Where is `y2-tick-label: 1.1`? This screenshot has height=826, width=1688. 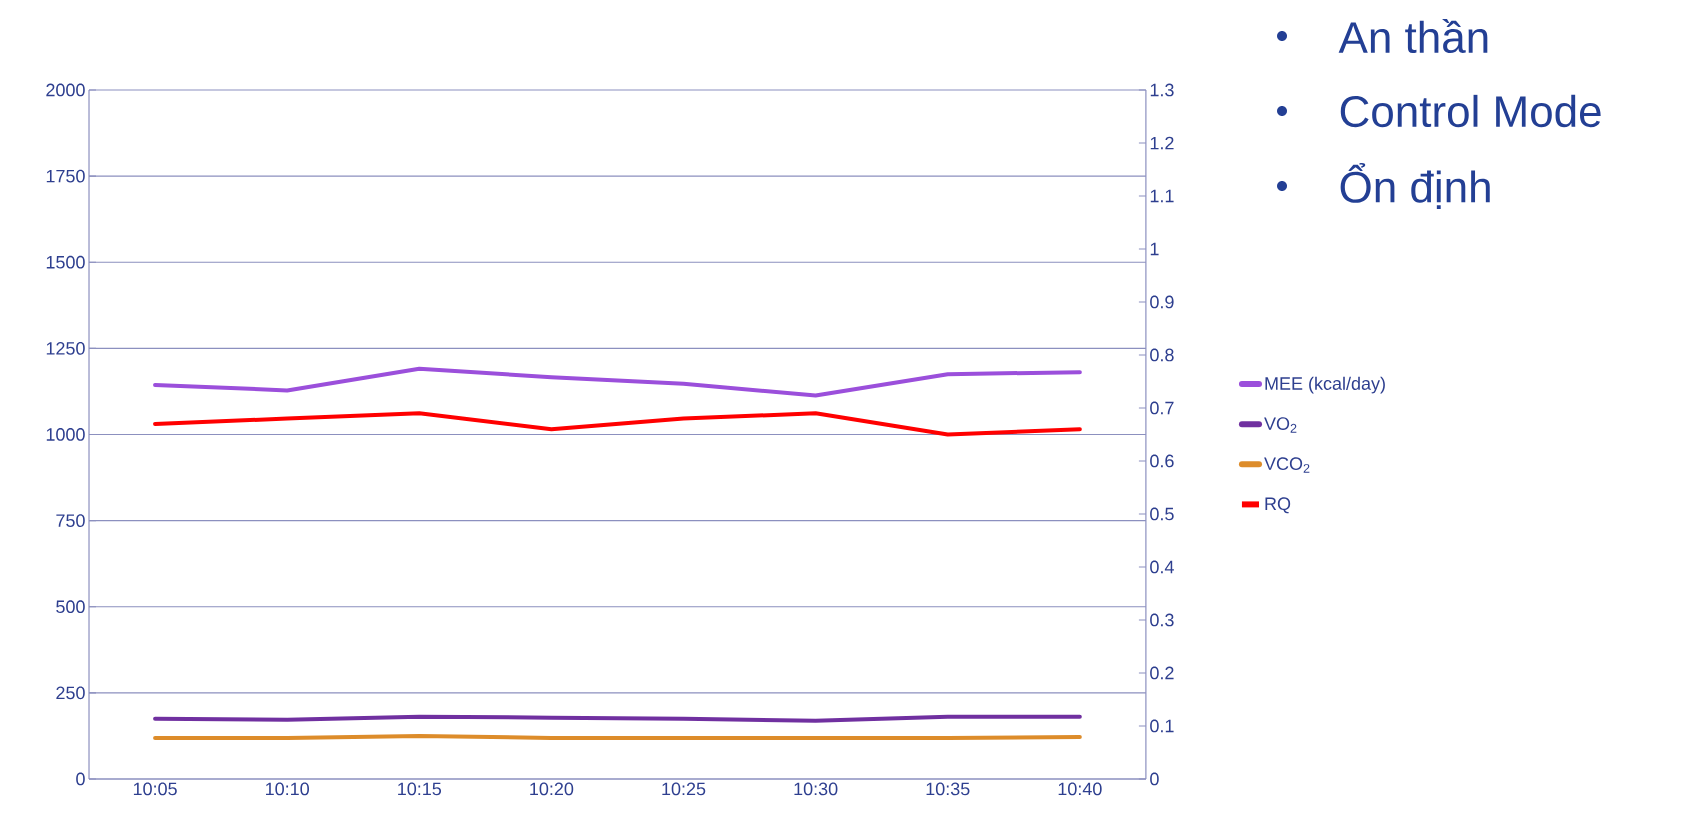
y2-tick-label: 1.1 is located at coordinates (1162, 196).